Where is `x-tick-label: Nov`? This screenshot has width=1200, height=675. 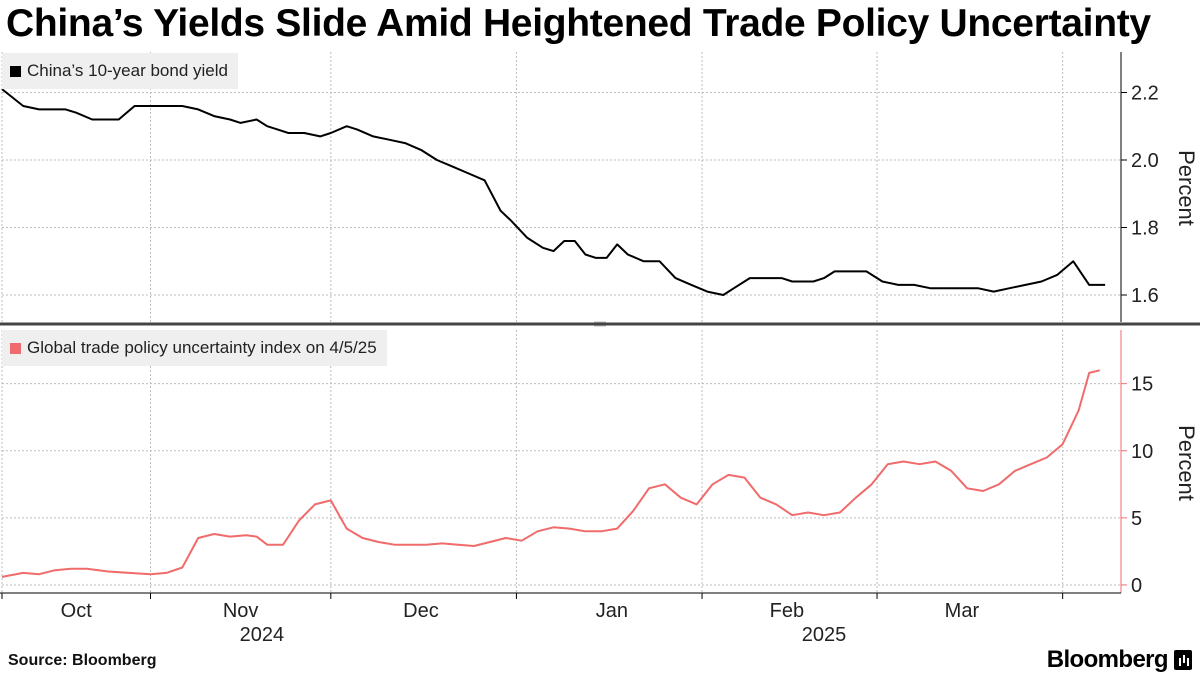 x-tick-label: Nov is located at coordinates (241, 611).